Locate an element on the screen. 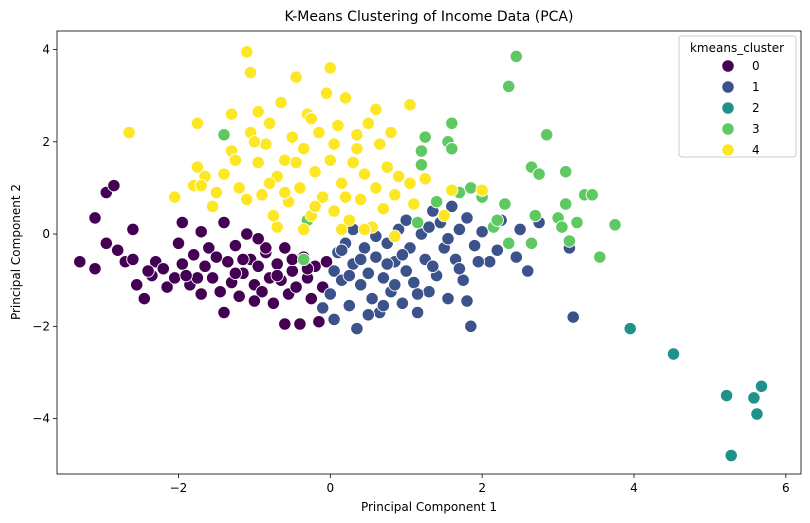 The height and width of the screenshot is (523, 810). legend-label-2: 2 is located at coordinates (756, 108).